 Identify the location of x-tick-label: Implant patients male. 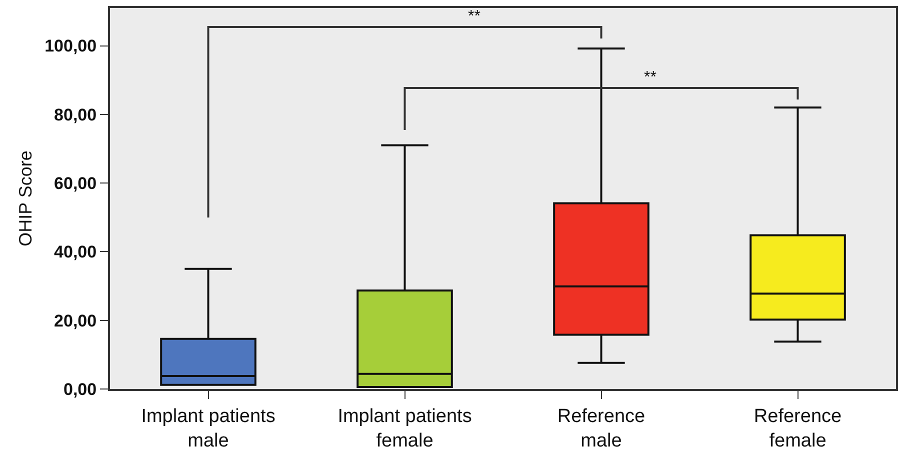
(208, 429).